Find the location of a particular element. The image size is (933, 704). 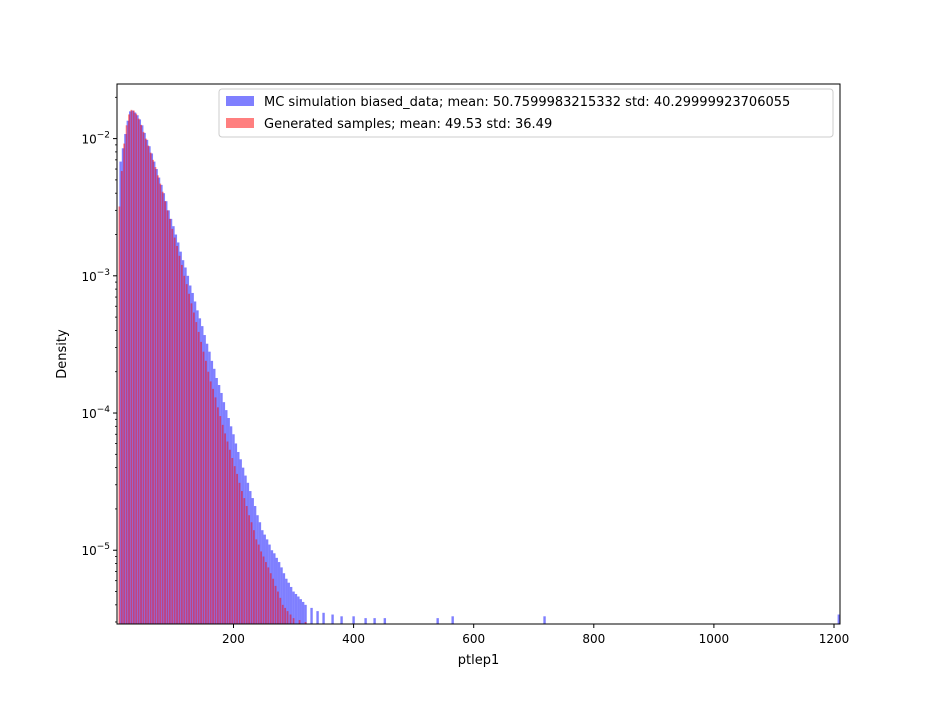

legend-swatch-mc-simulation is located at coordinates (240, 101).